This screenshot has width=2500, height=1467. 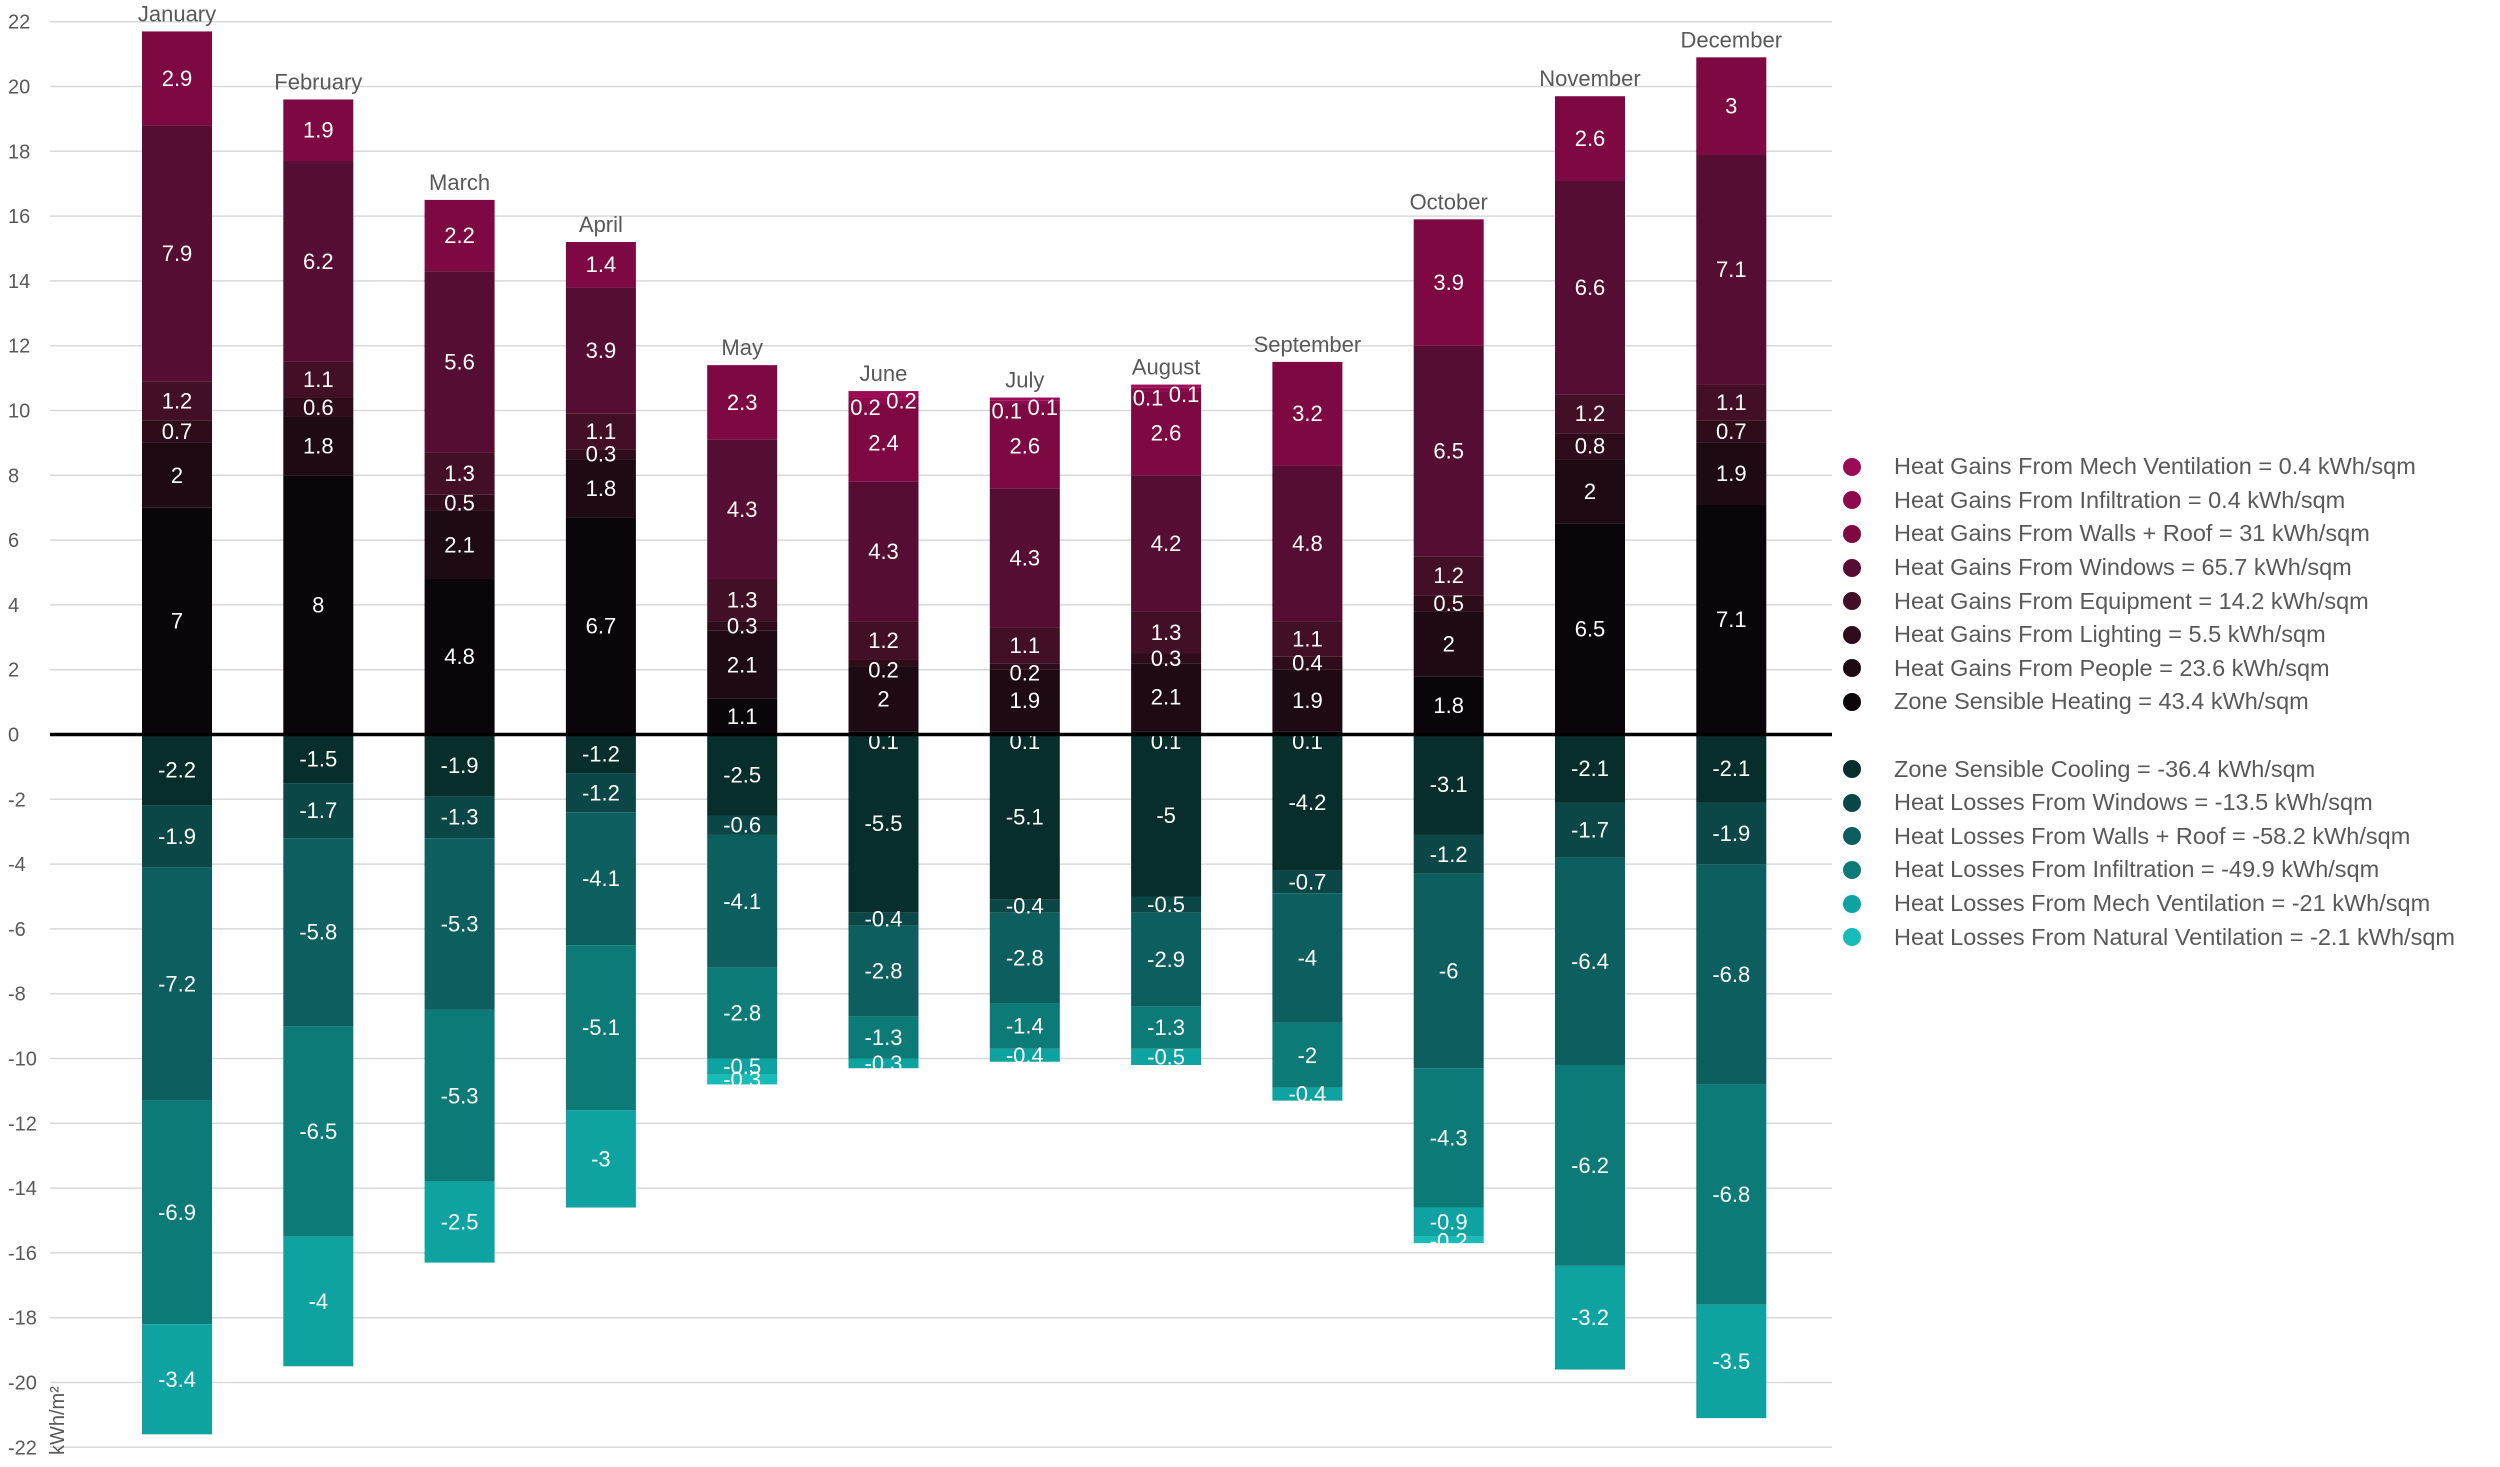 What do you see at coordinates (742, 600) in the screenshot?
I see `data-label: 1.3` at bounding box center [742, 600].